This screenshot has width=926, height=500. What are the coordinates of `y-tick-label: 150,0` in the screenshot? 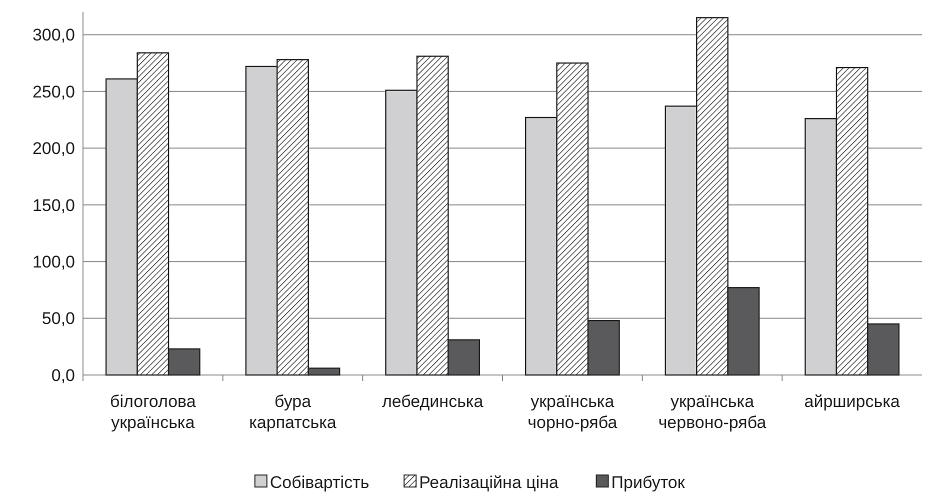 It's located at (53, 205).